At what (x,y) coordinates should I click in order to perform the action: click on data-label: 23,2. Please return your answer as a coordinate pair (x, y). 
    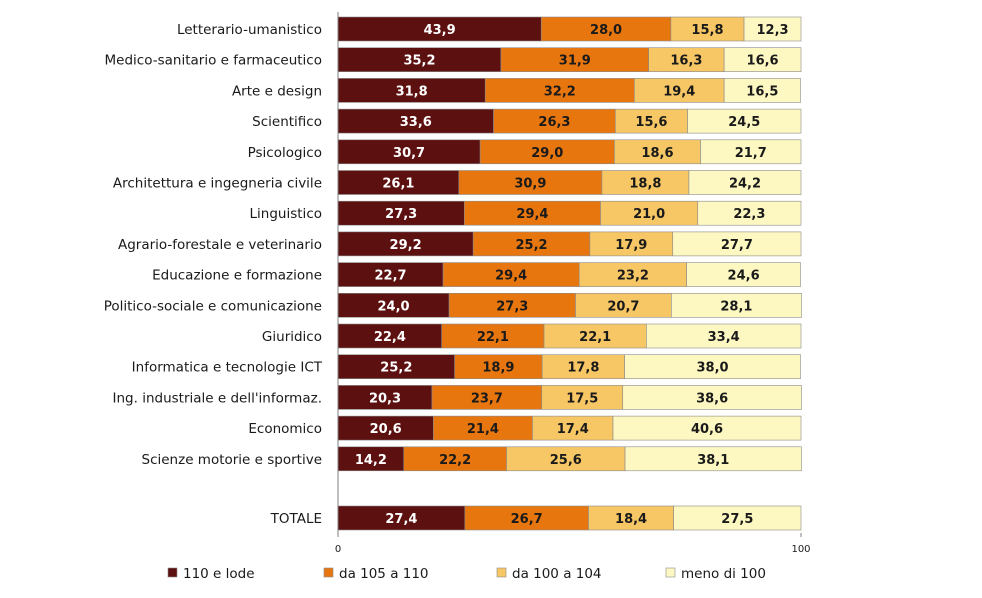
    Looking at the image, I should click on (633, 276).